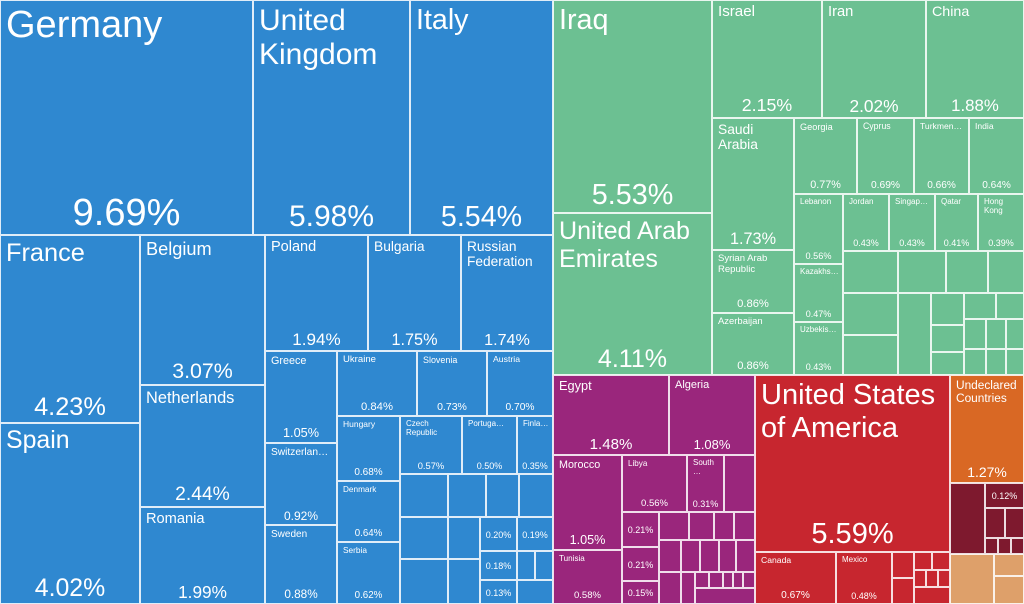 The height and width of the screenshot is (604, 1024). I want to click on tile-greece: Greece 1.05%, so click(301, 397).